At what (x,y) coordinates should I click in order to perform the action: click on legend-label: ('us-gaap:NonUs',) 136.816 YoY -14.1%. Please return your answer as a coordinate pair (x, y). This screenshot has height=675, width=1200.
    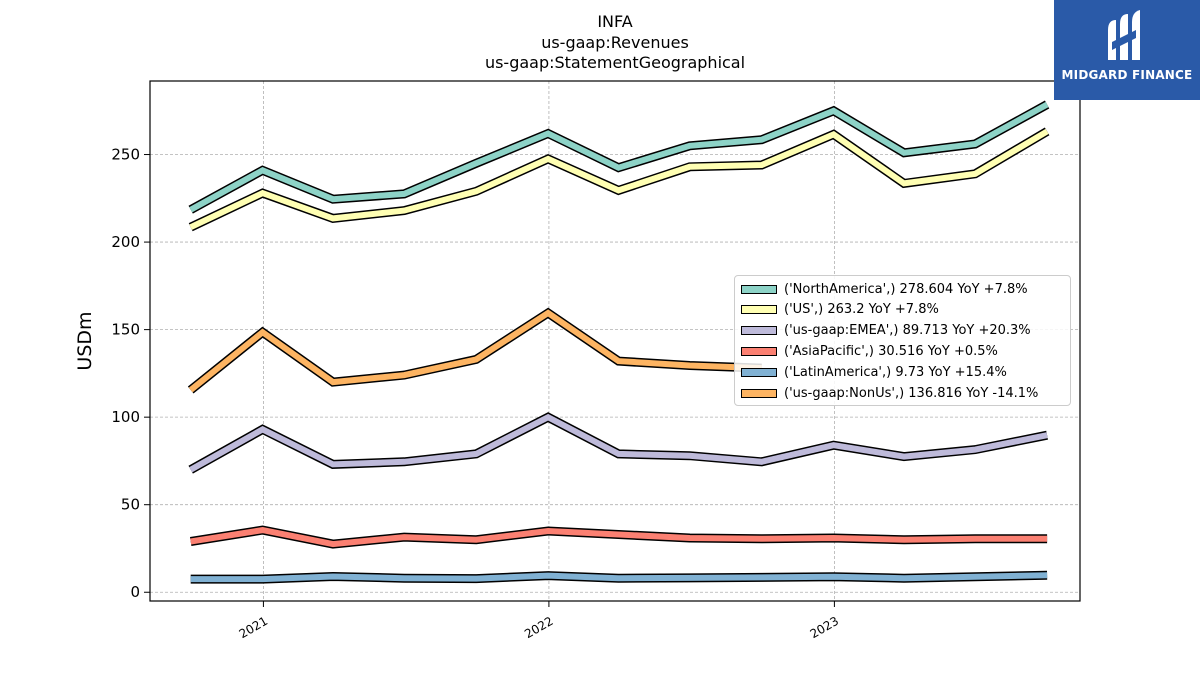
    Looking at the image, I should click on (911, 393).